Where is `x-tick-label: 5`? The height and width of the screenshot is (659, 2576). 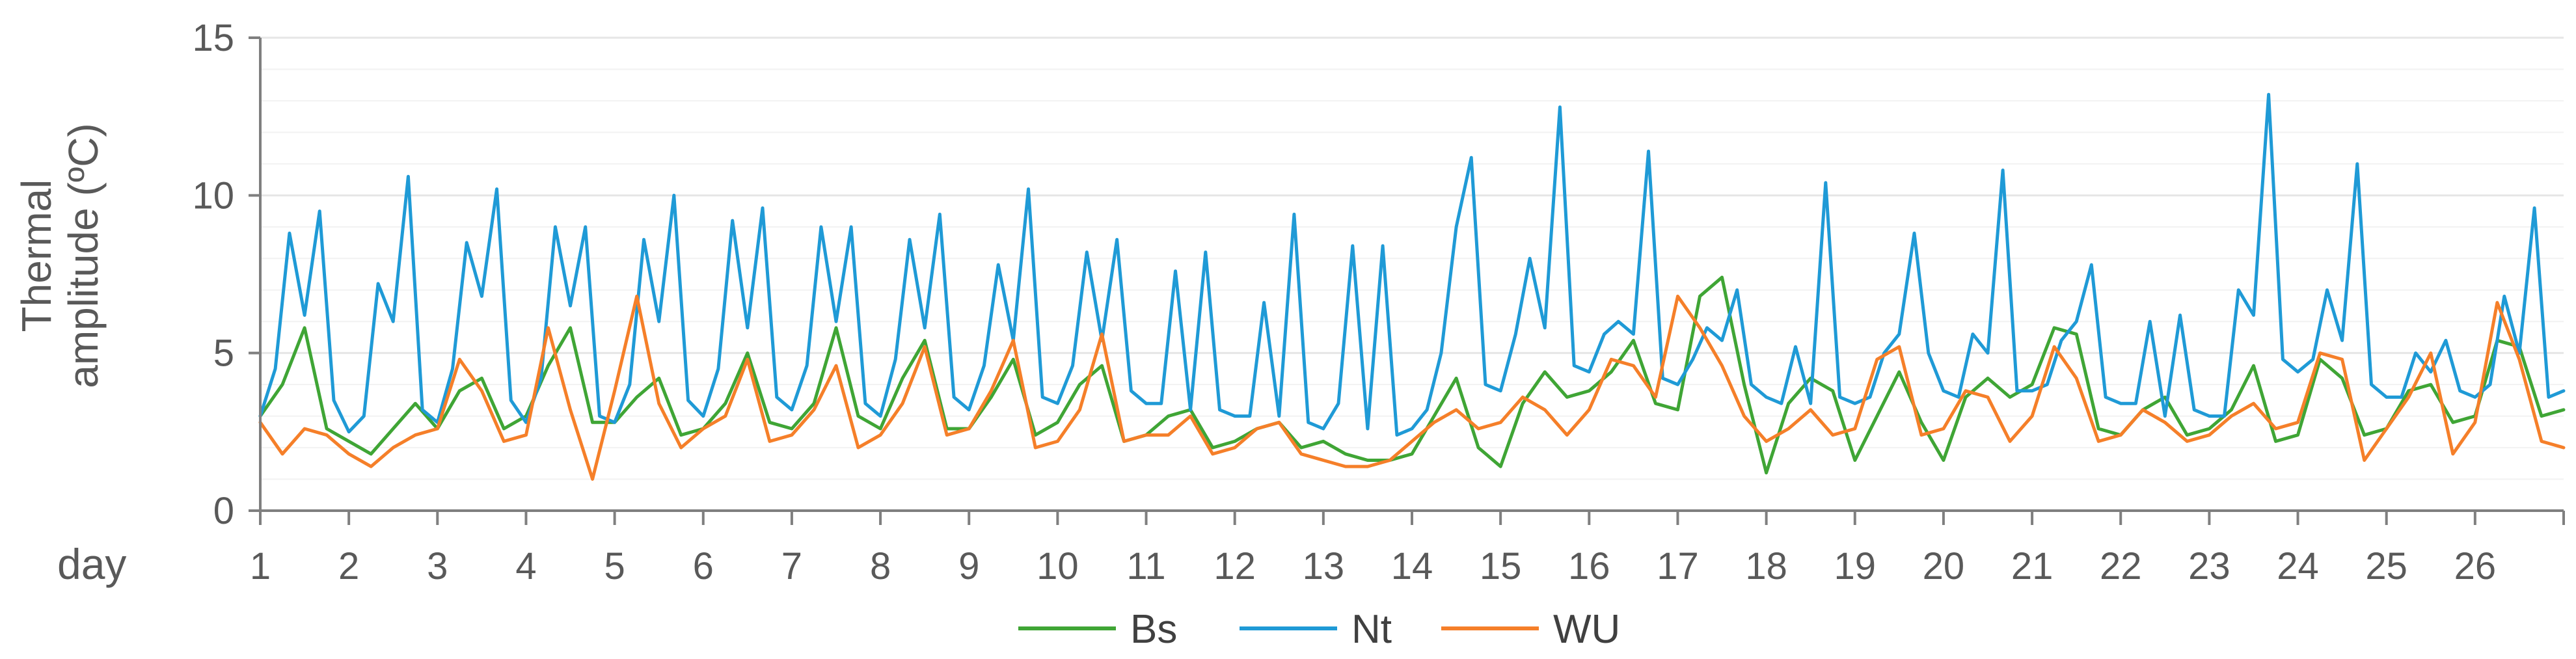
x-tick-label: 5 is located at coordinates (614, 566).